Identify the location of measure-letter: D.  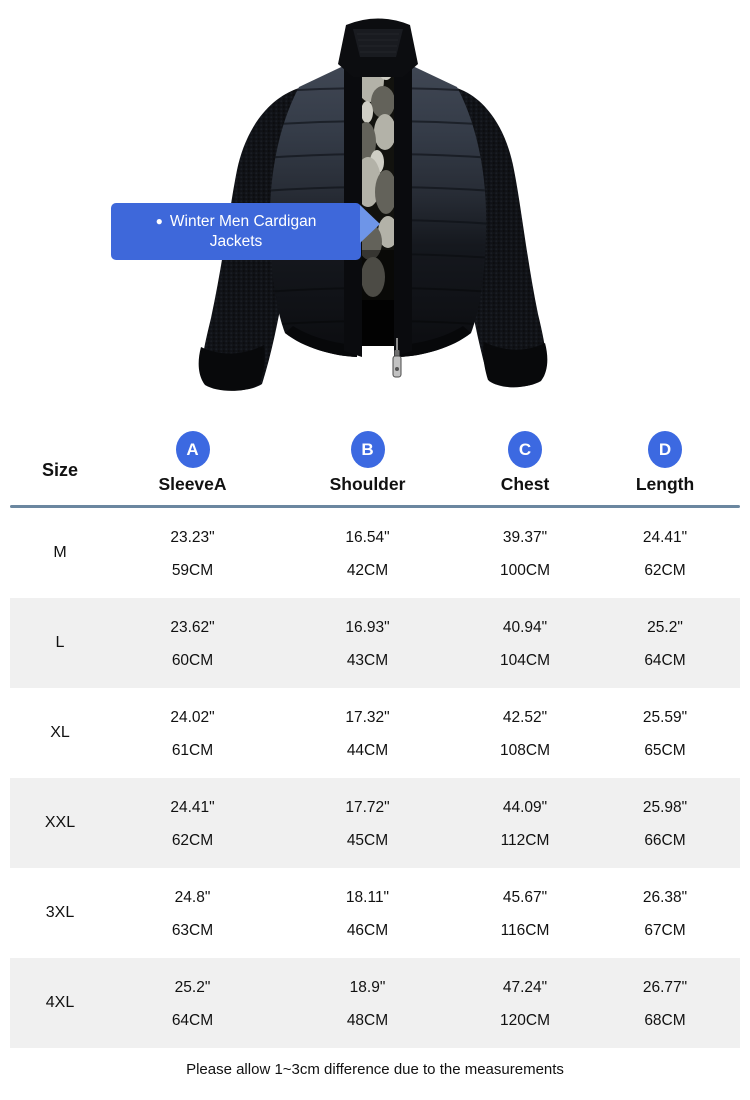
(665, 449).